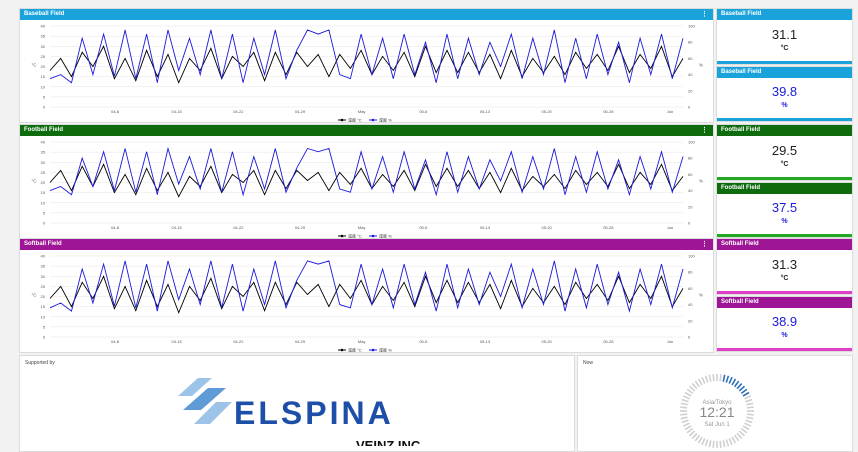 The image size is (858, 452). I want to click on football-temp-tile-header: Football Field, so click(784, 130).